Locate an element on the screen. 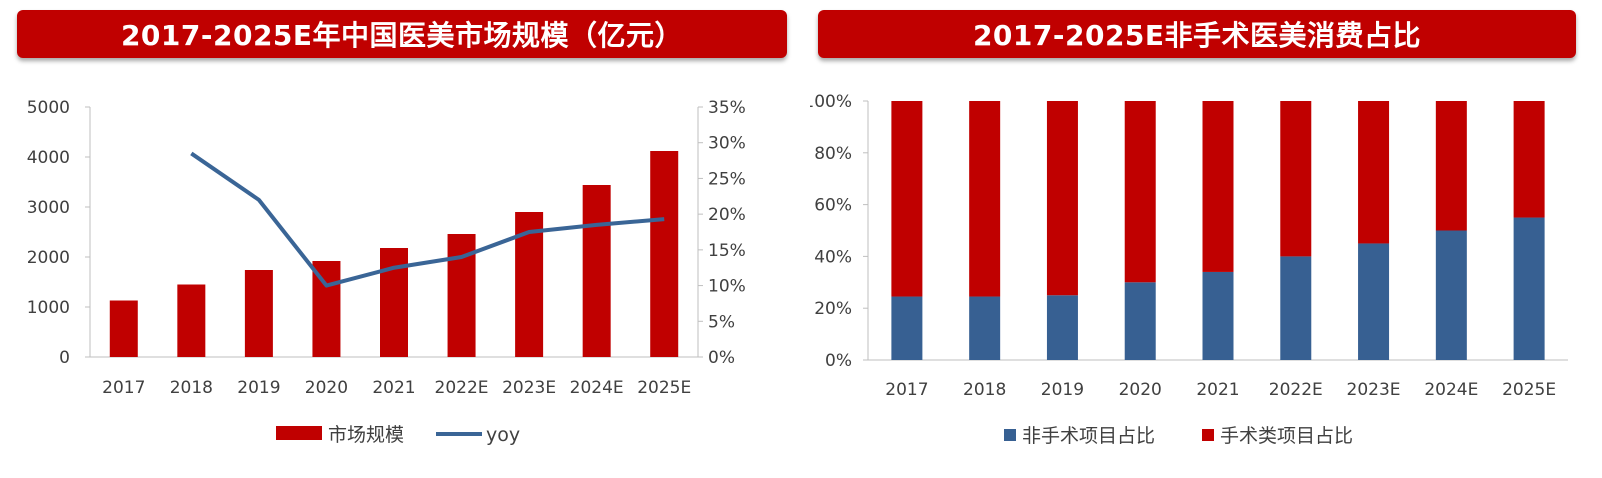  y-tick-label: 100% is located at coordinates (831, 102).